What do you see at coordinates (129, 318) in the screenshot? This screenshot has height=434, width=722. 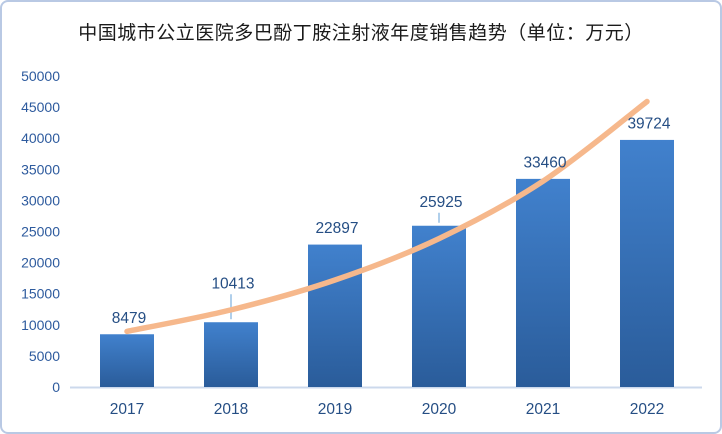 I see `bar-value-label: 8479` at bounding box center [129, 318].